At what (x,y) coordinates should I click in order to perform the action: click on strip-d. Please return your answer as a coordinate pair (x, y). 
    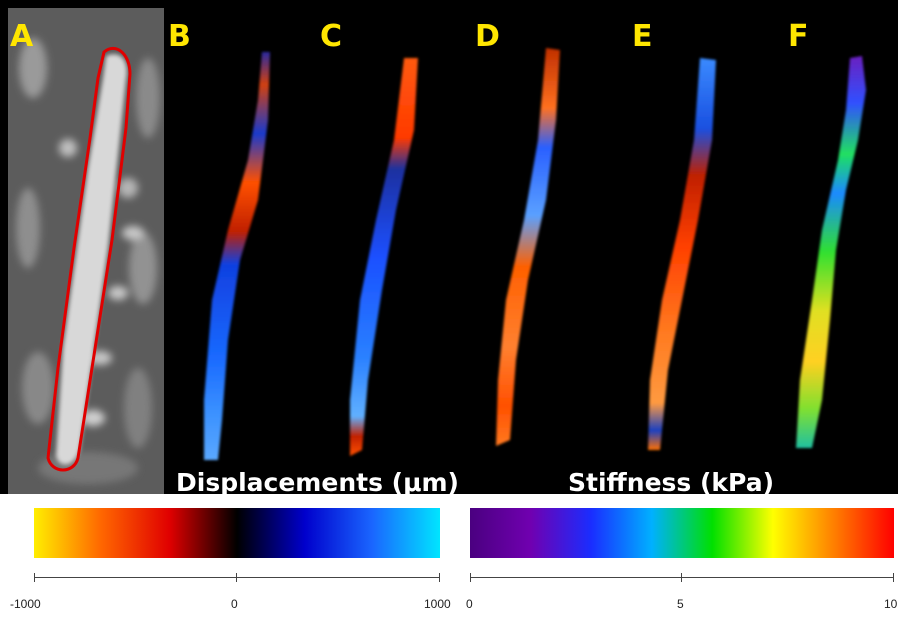
    Looking at the image, I should click on (528, 247).